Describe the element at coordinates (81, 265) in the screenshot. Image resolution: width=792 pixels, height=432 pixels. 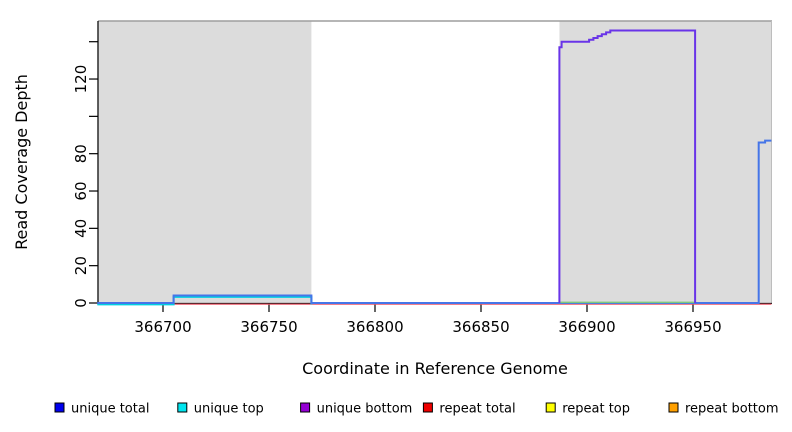
I see `y-tick-label: 20` at that location.